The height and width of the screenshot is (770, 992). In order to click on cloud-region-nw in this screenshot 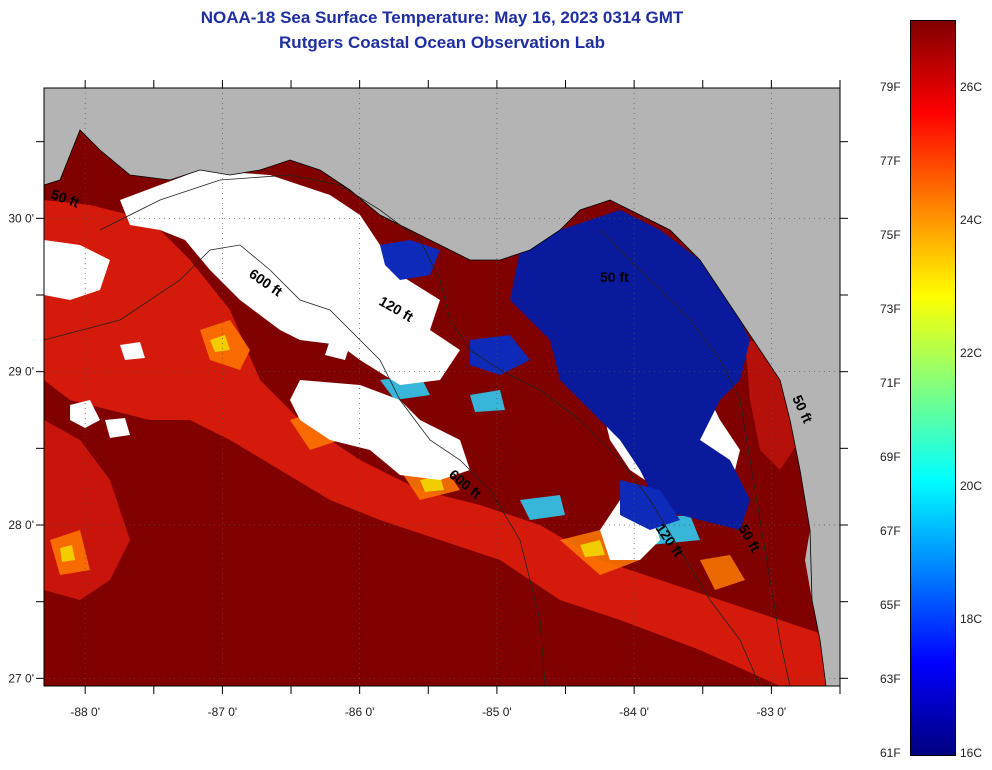, I will do `click(77, 270)`.